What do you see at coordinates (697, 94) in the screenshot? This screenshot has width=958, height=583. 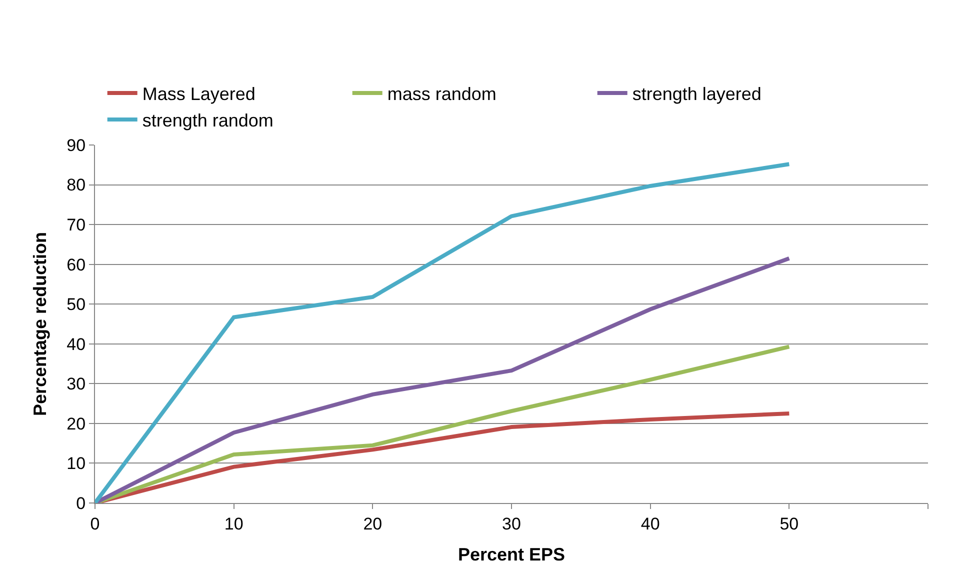 I see `legend-label: strength layered` at bounding box center [697, 94].